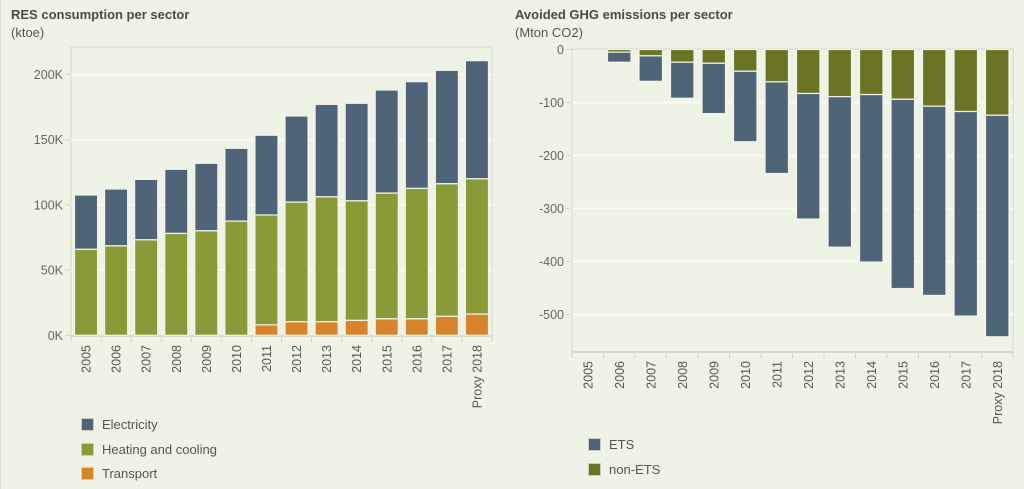 This screenshot has width=1024, height=489. What do you see at coordinates (777, 374) in the screenshot?
I see `x-tick-label: 2011` at bounding box center [777, 374].